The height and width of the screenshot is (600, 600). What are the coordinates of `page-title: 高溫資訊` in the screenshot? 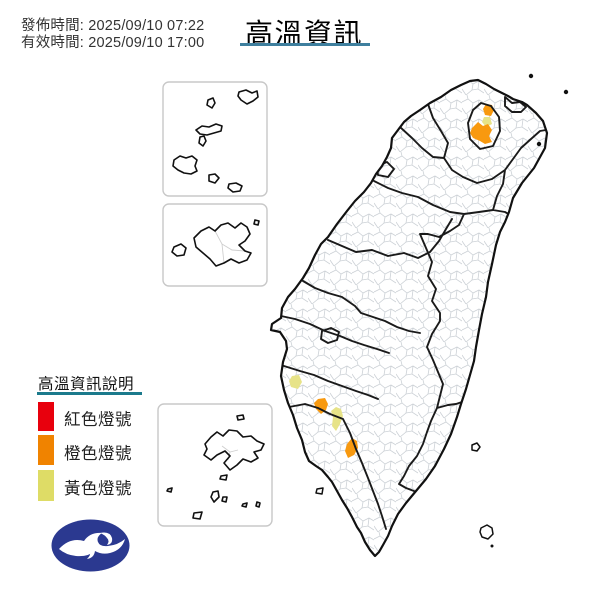 It's located at (304, 33).